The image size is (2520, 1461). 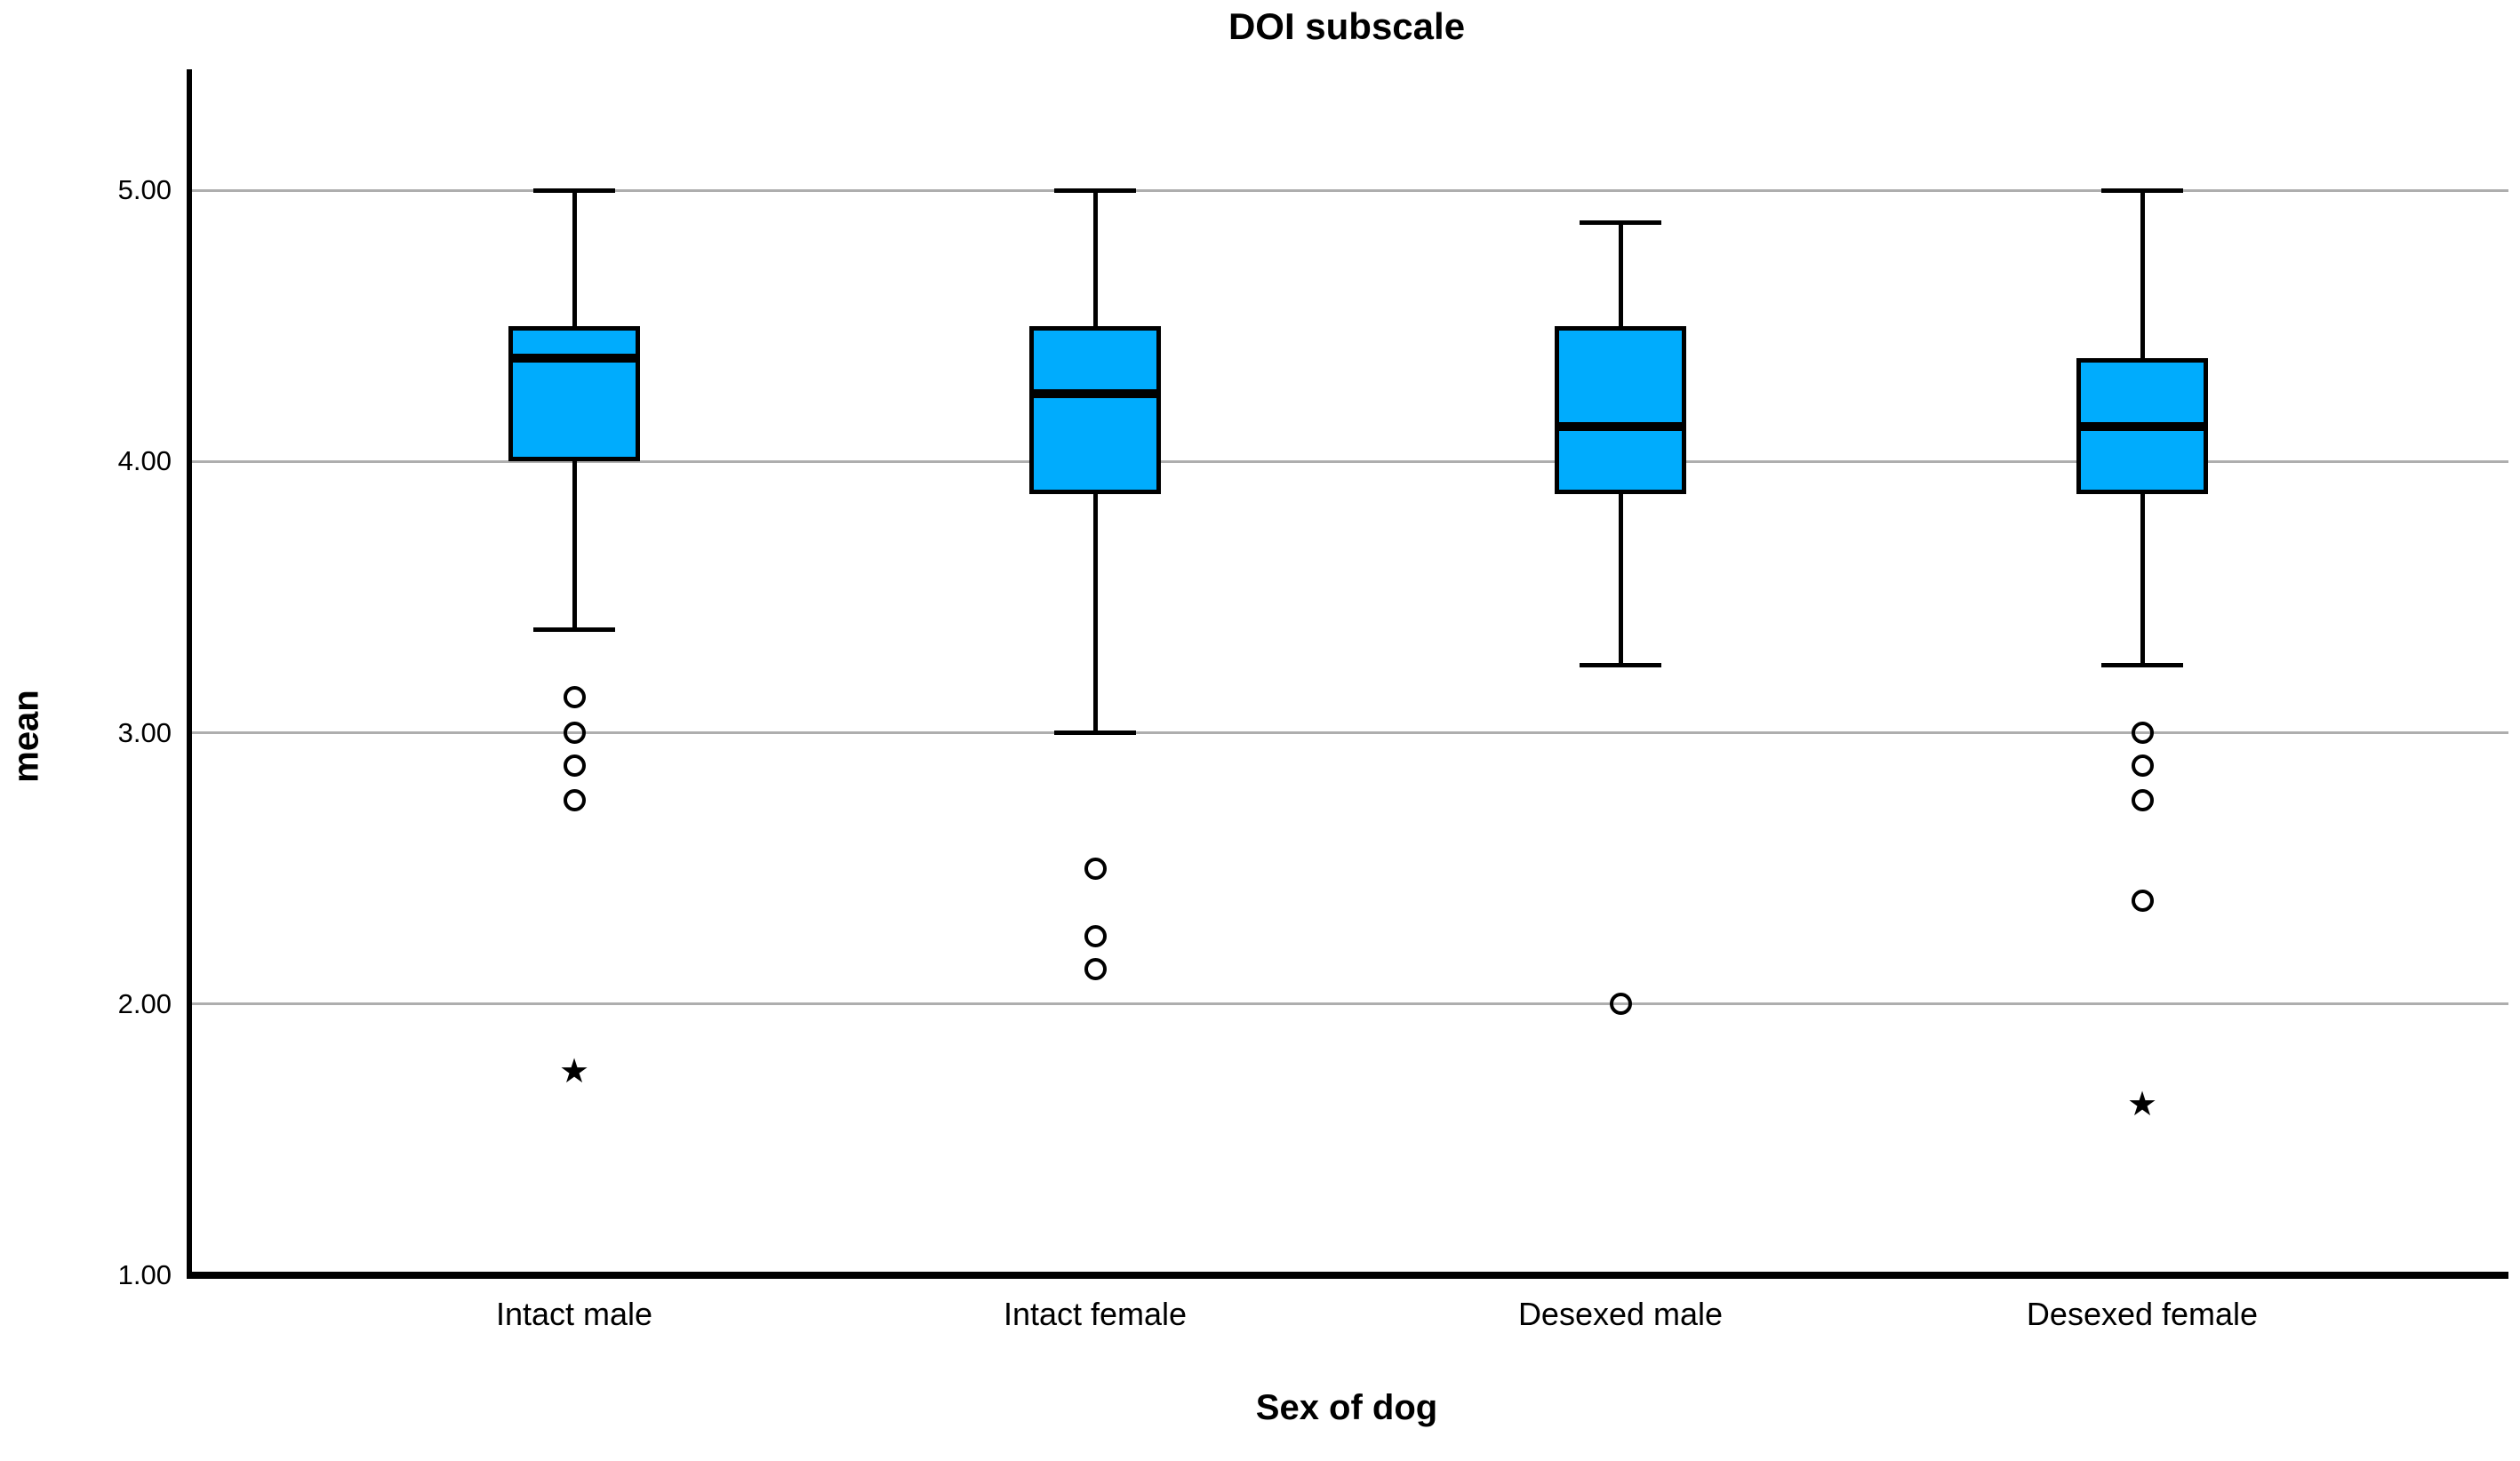 I want to click on x-category-label: Intact female, so click(x=1095, y=1314).